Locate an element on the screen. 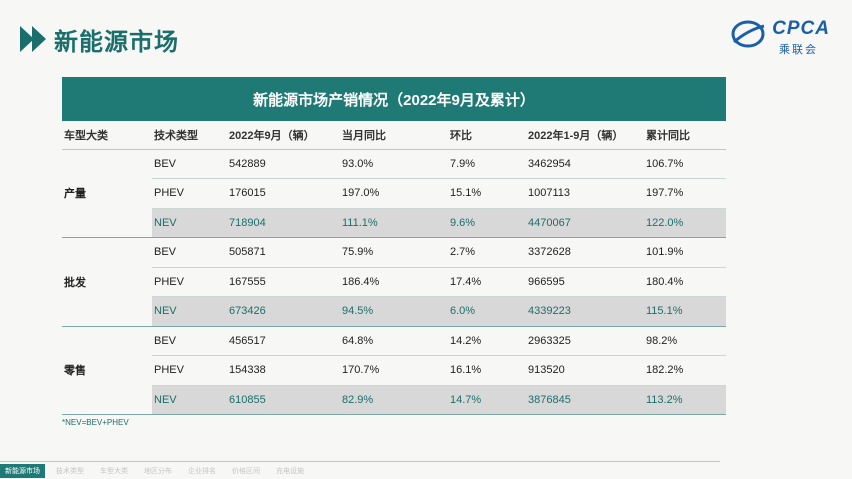 The height and width of the screenshot is (479, 852). cell: 9.6% is located at coordinates (487, 223).